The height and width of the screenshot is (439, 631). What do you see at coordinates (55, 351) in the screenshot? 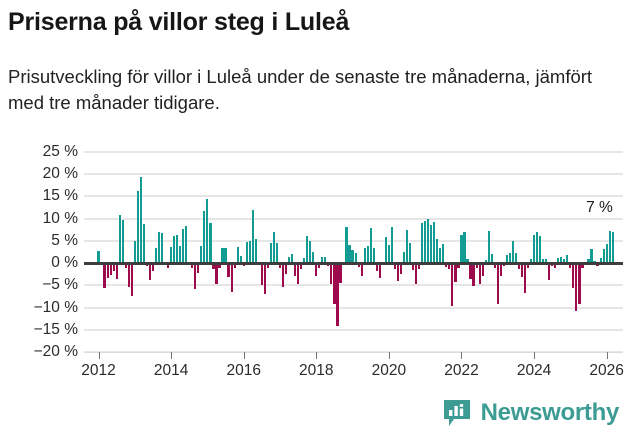
I see `y-axis-label: −20 %` at bounding box center [55, 351].